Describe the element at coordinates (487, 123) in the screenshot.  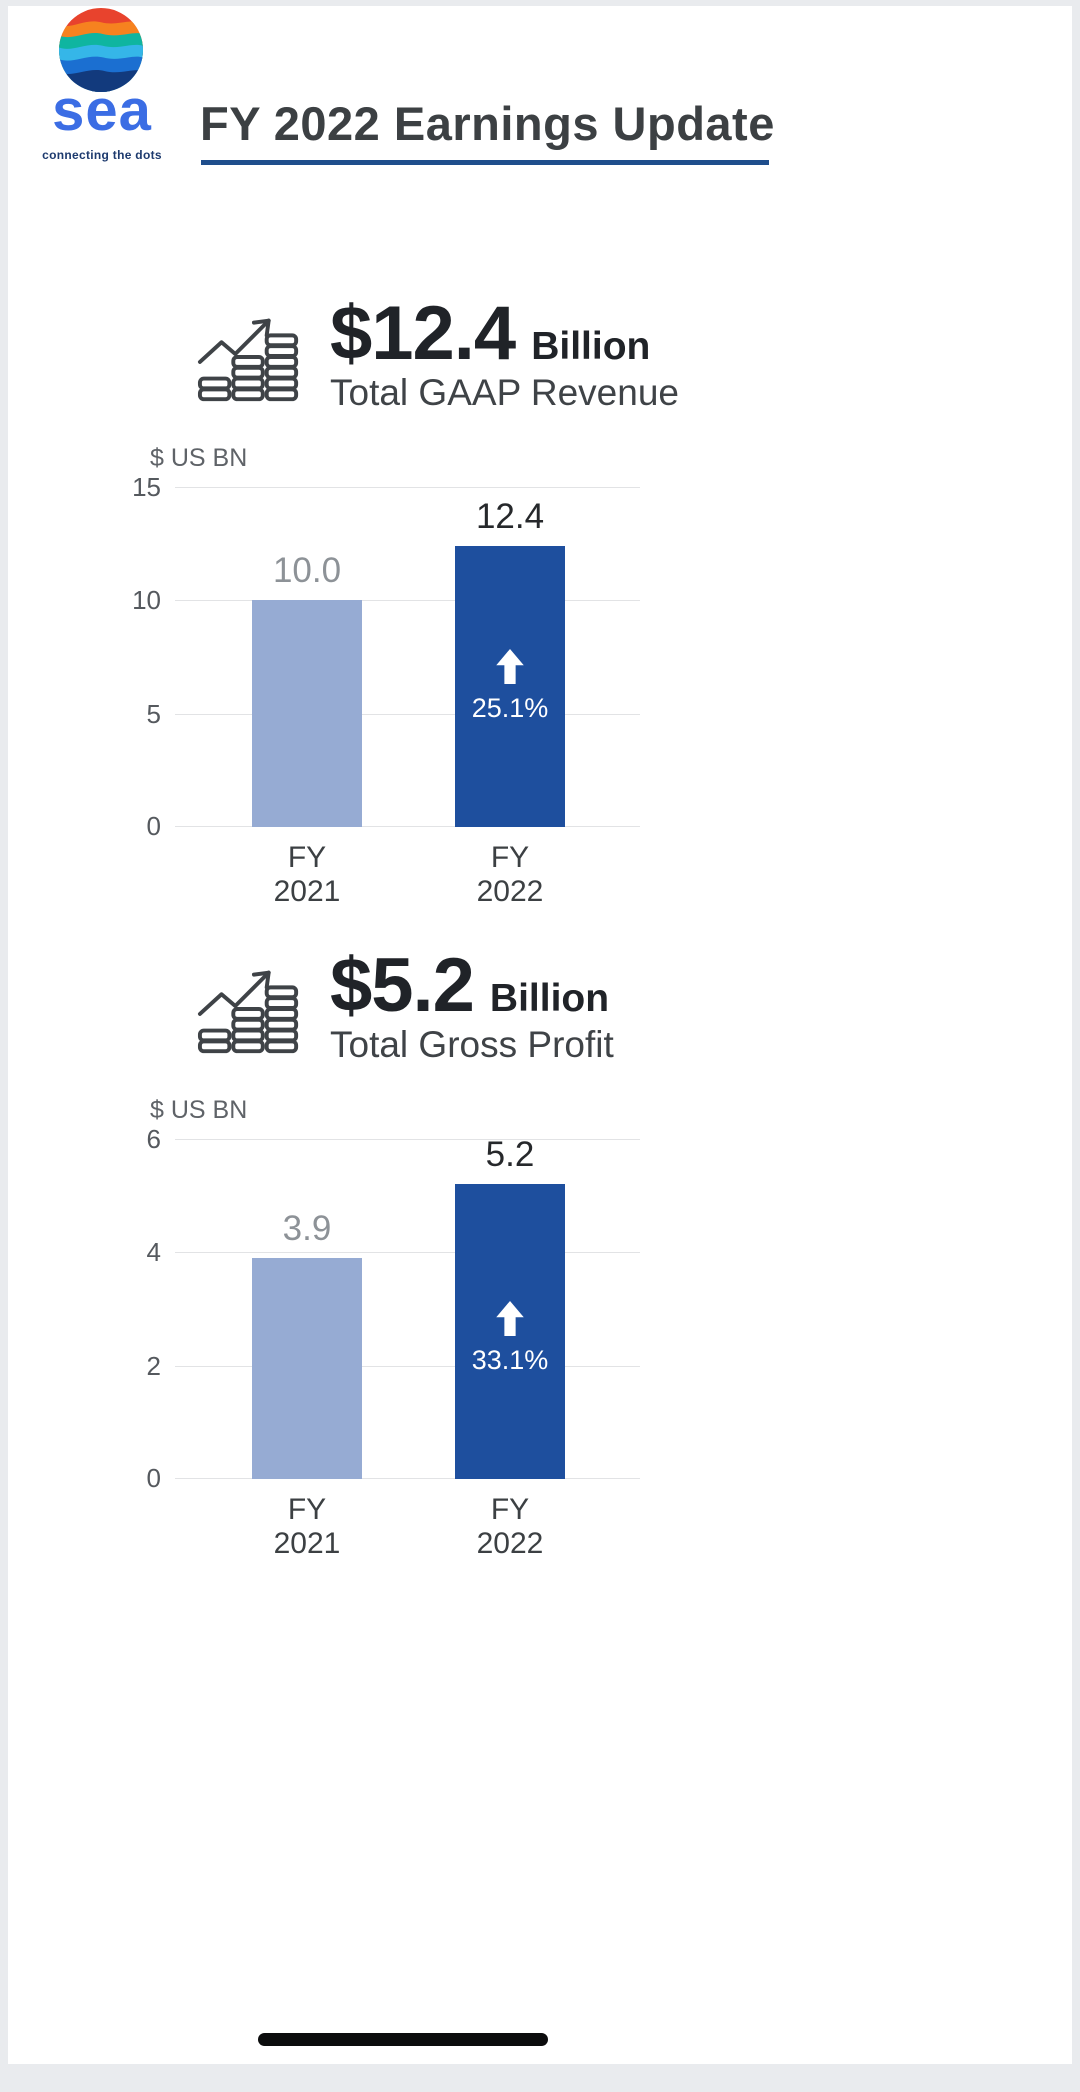
I see `page-title: FY 2022 Earnings Update` at that location.